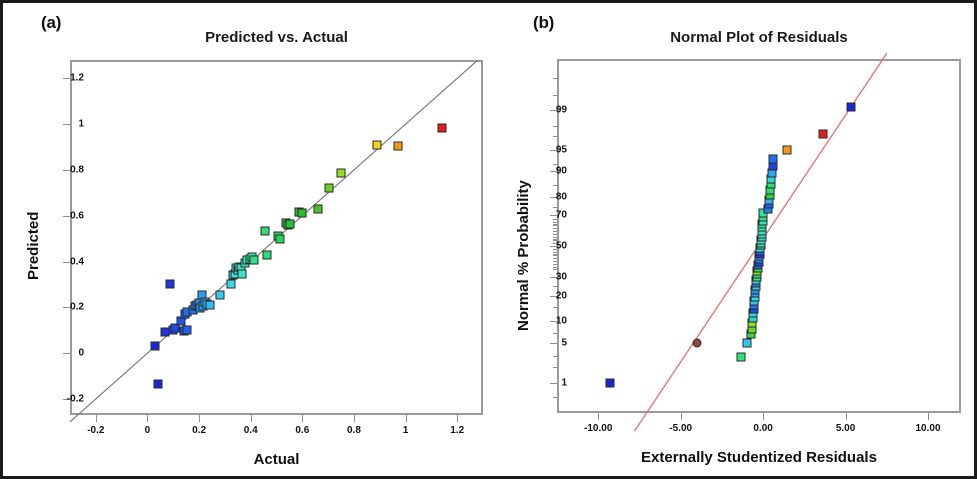 This screenshot has height=479, width=977. I want to click on y-tick-label: 5, so click(564, 343).